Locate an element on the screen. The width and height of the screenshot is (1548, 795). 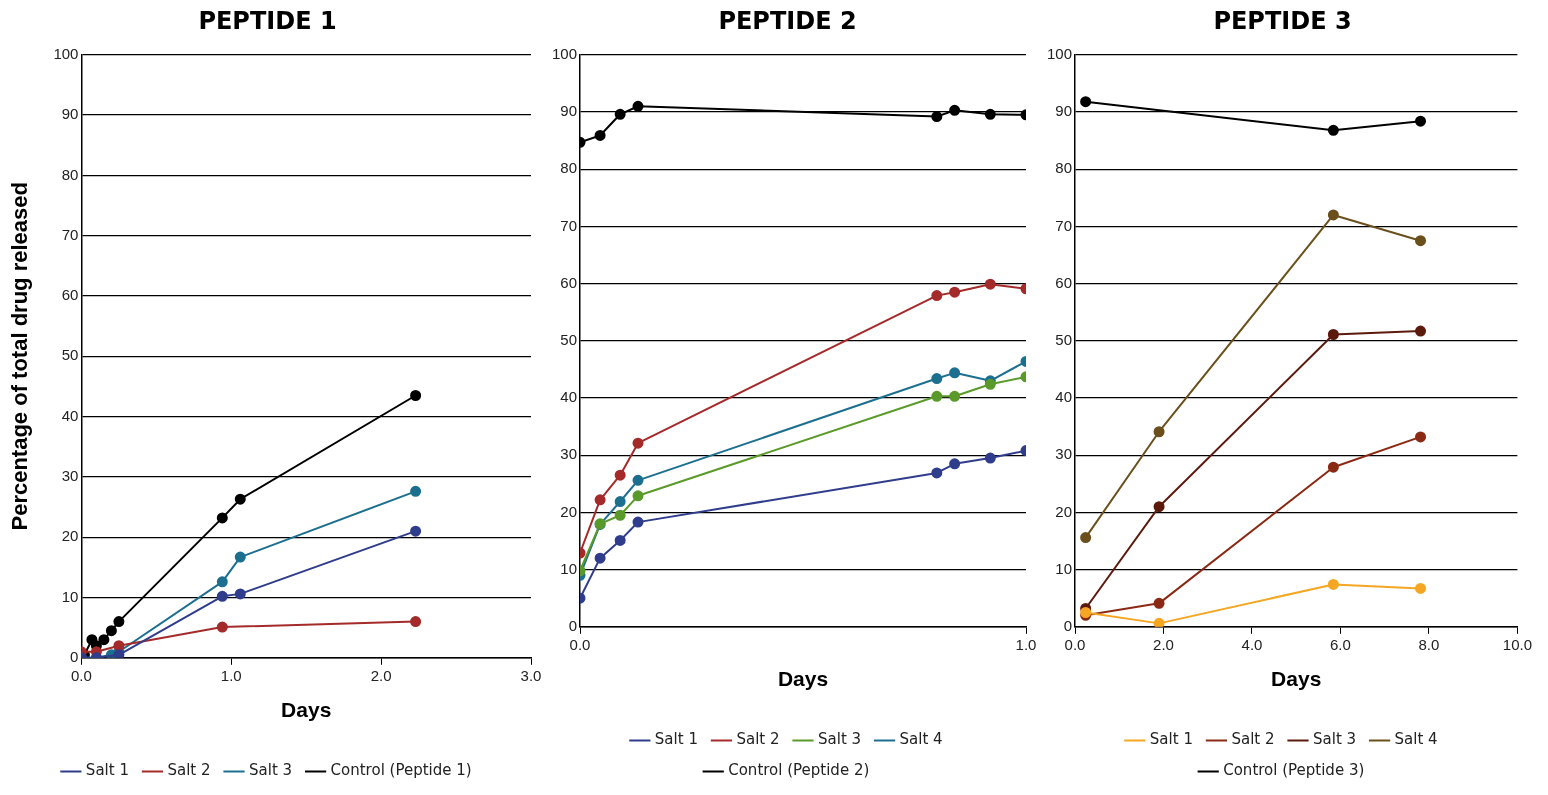
legend-label: Control (Peptide 3) is located at coordinates (1294, 770).